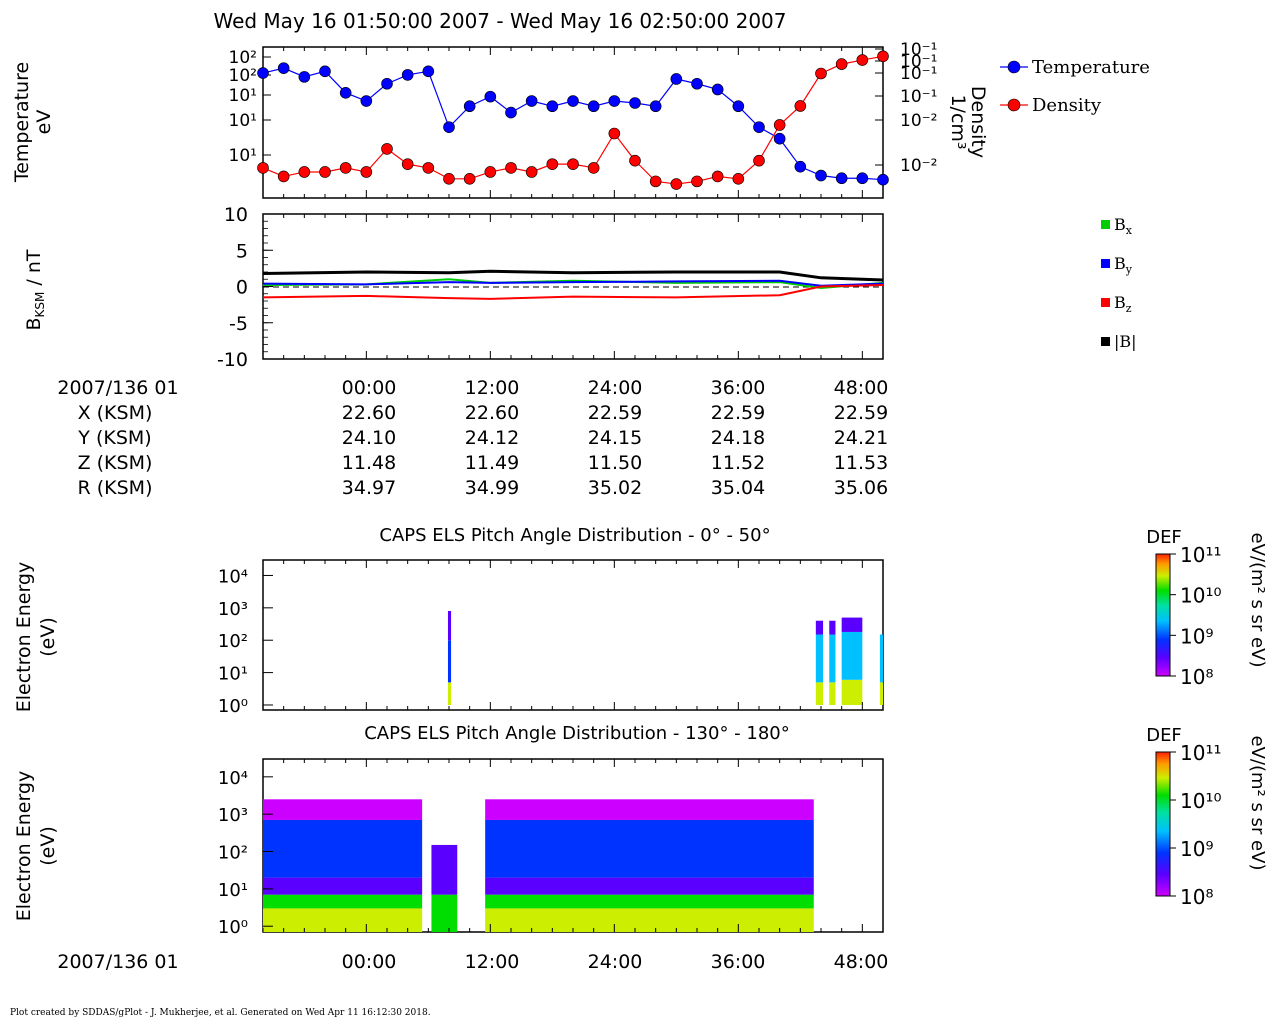 This screenshot has width=1280, height=1024. I want to click on bottom-tick-label: 48:00, so click(861, 962).